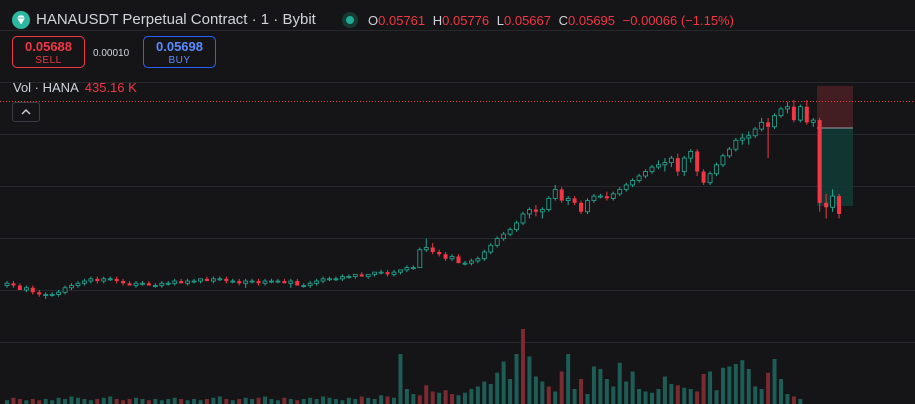 This screenshot has height=404, width=915. Describe the element at coordinates (563, 20) in the screenshot. I see `close-label: C` at that location.